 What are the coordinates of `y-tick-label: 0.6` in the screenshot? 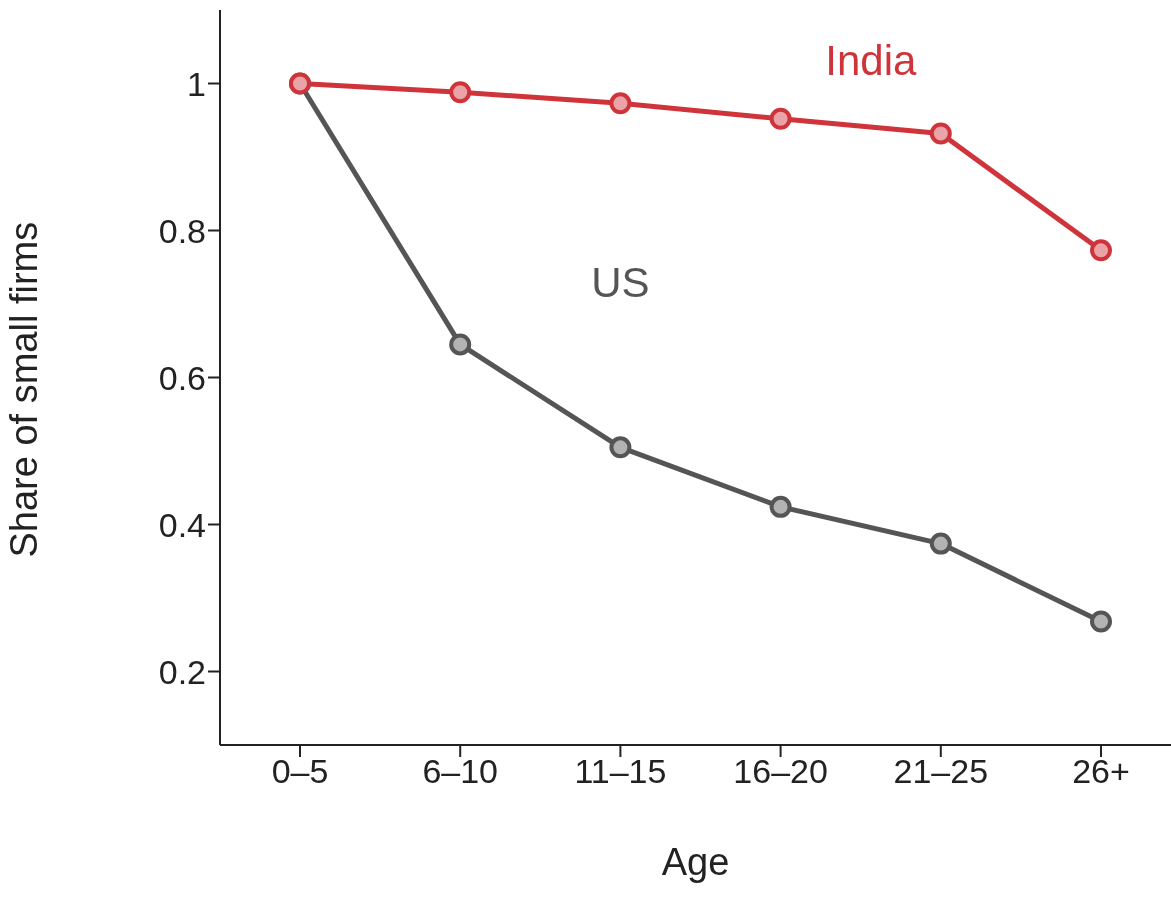 It's located at (182, 377).